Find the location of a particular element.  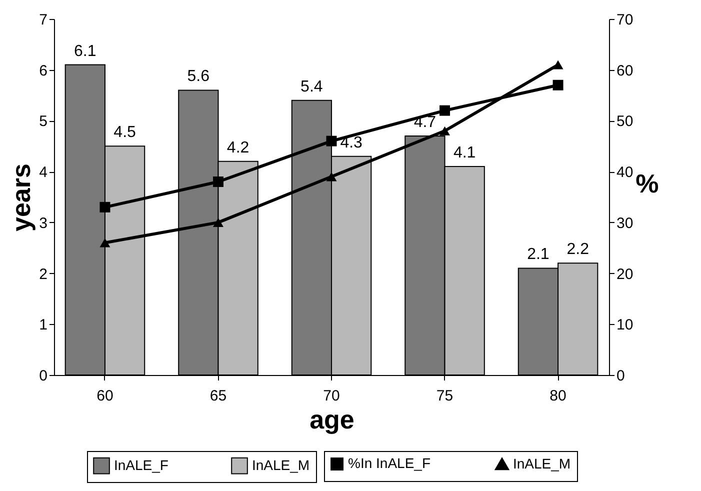

x-tick-label: 70 is located at coordinates (331, 396).